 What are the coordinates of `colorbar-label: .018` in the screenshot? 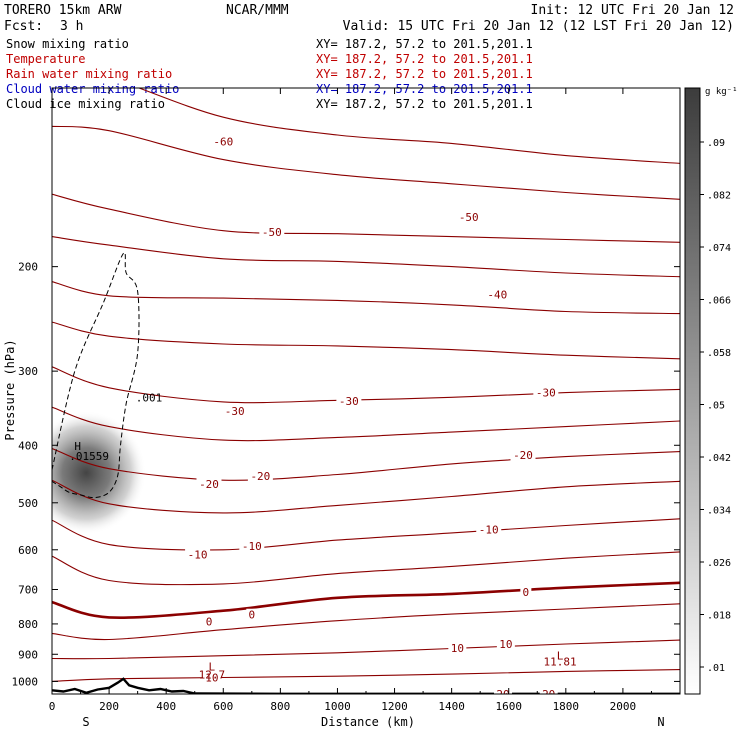 It's located at (719, 616).